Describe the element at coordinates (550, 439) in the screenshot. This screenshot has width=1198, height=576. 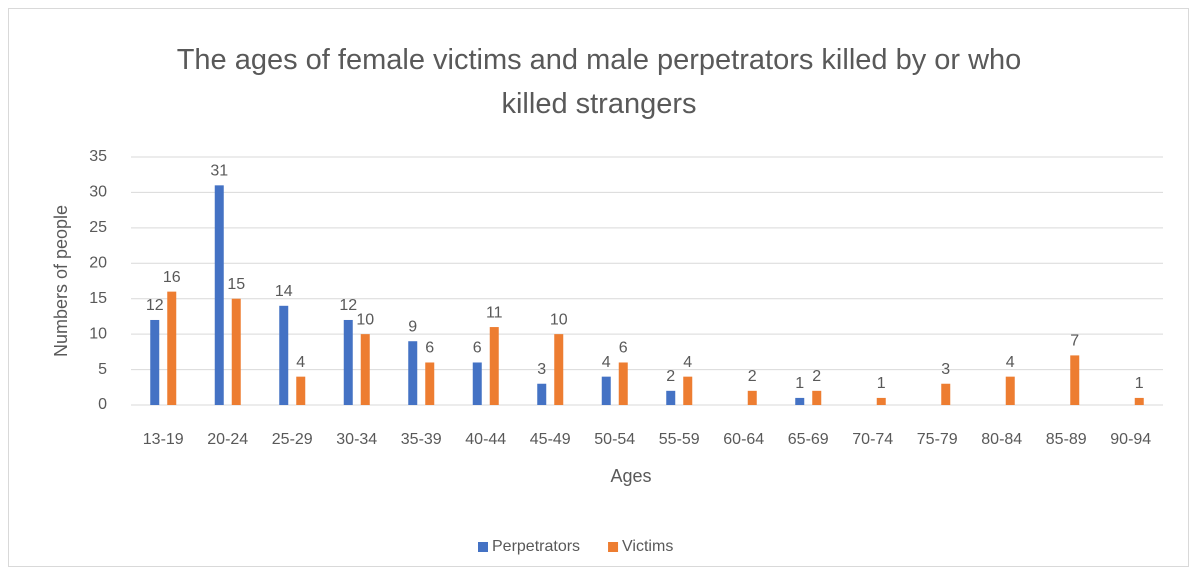
I see `x-tick-label: 45-49` at that location.